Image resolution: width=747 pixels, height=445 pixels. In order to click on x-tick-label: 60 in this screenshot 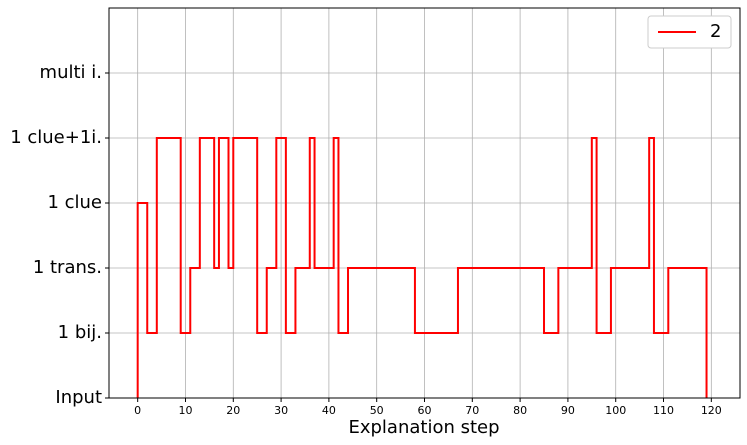, I will do `click(425, 410)`.